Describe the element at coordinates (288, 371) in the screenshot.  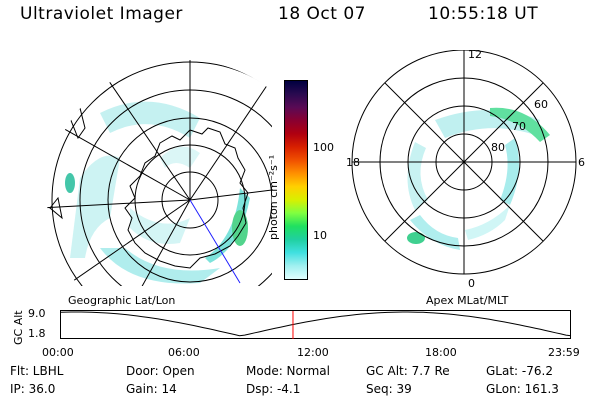
I see `mode-status: Mode: Normal` at that location.